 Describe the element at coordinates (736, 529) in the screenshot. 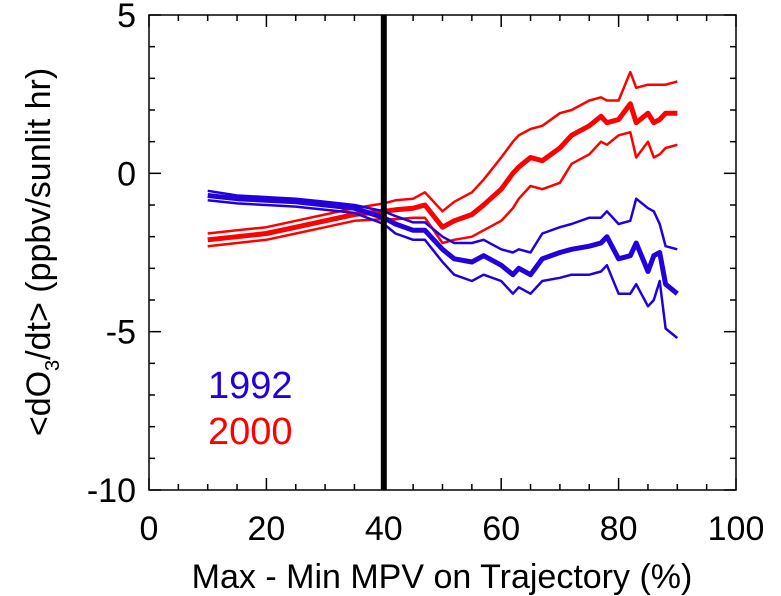

I see `x-tick-label: 100` at that location.